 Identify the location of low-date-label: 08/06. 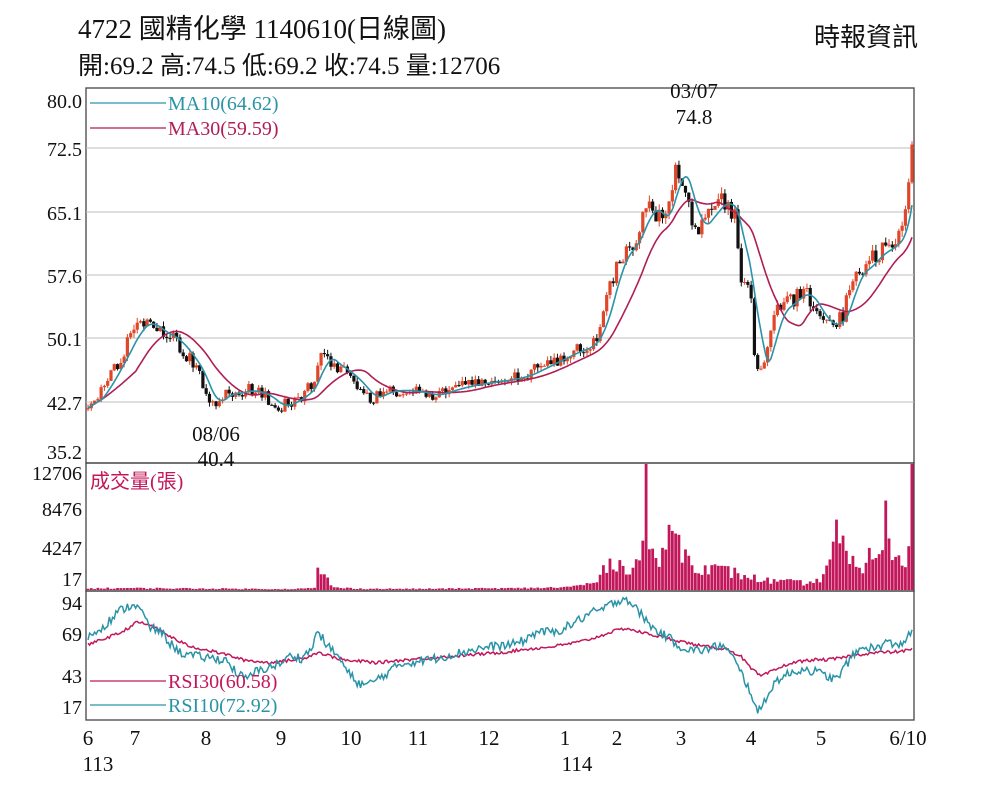
(216, 434).